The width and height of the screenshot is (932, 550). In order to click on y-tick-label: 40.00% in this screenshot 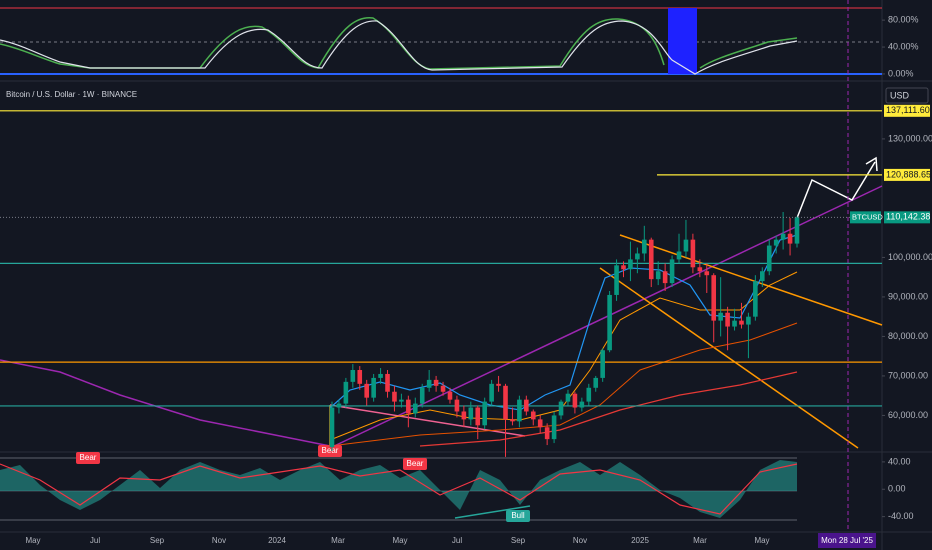, I will do `click(903, 46)`.